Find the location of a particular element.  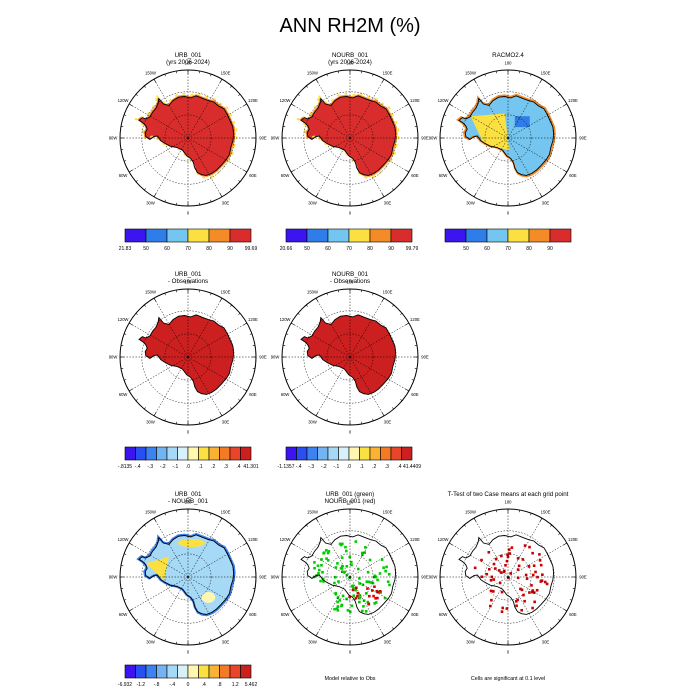

colorbar: 50 60 70 80 90 is located at coordinates (508, 240).